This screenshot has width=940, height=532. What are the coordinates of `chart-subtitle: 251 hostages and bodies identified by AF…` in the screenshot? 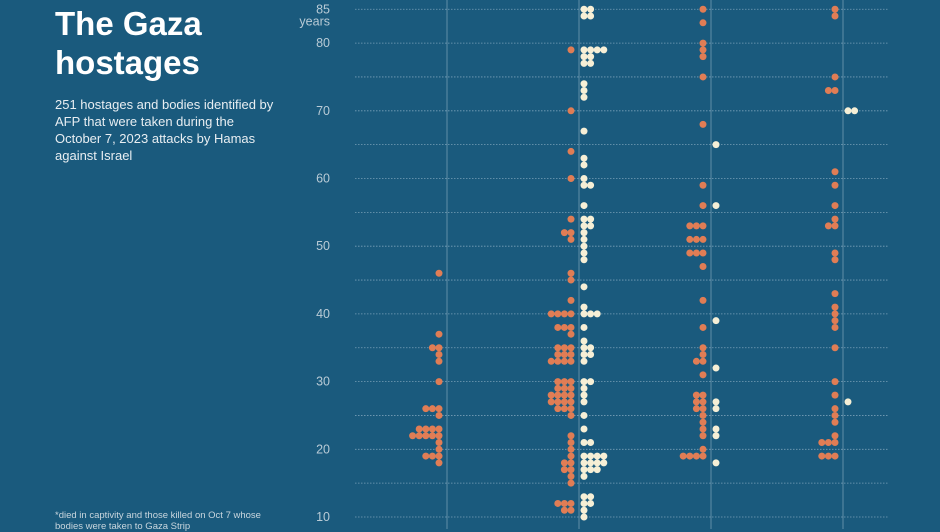 It's located at (164, 130).